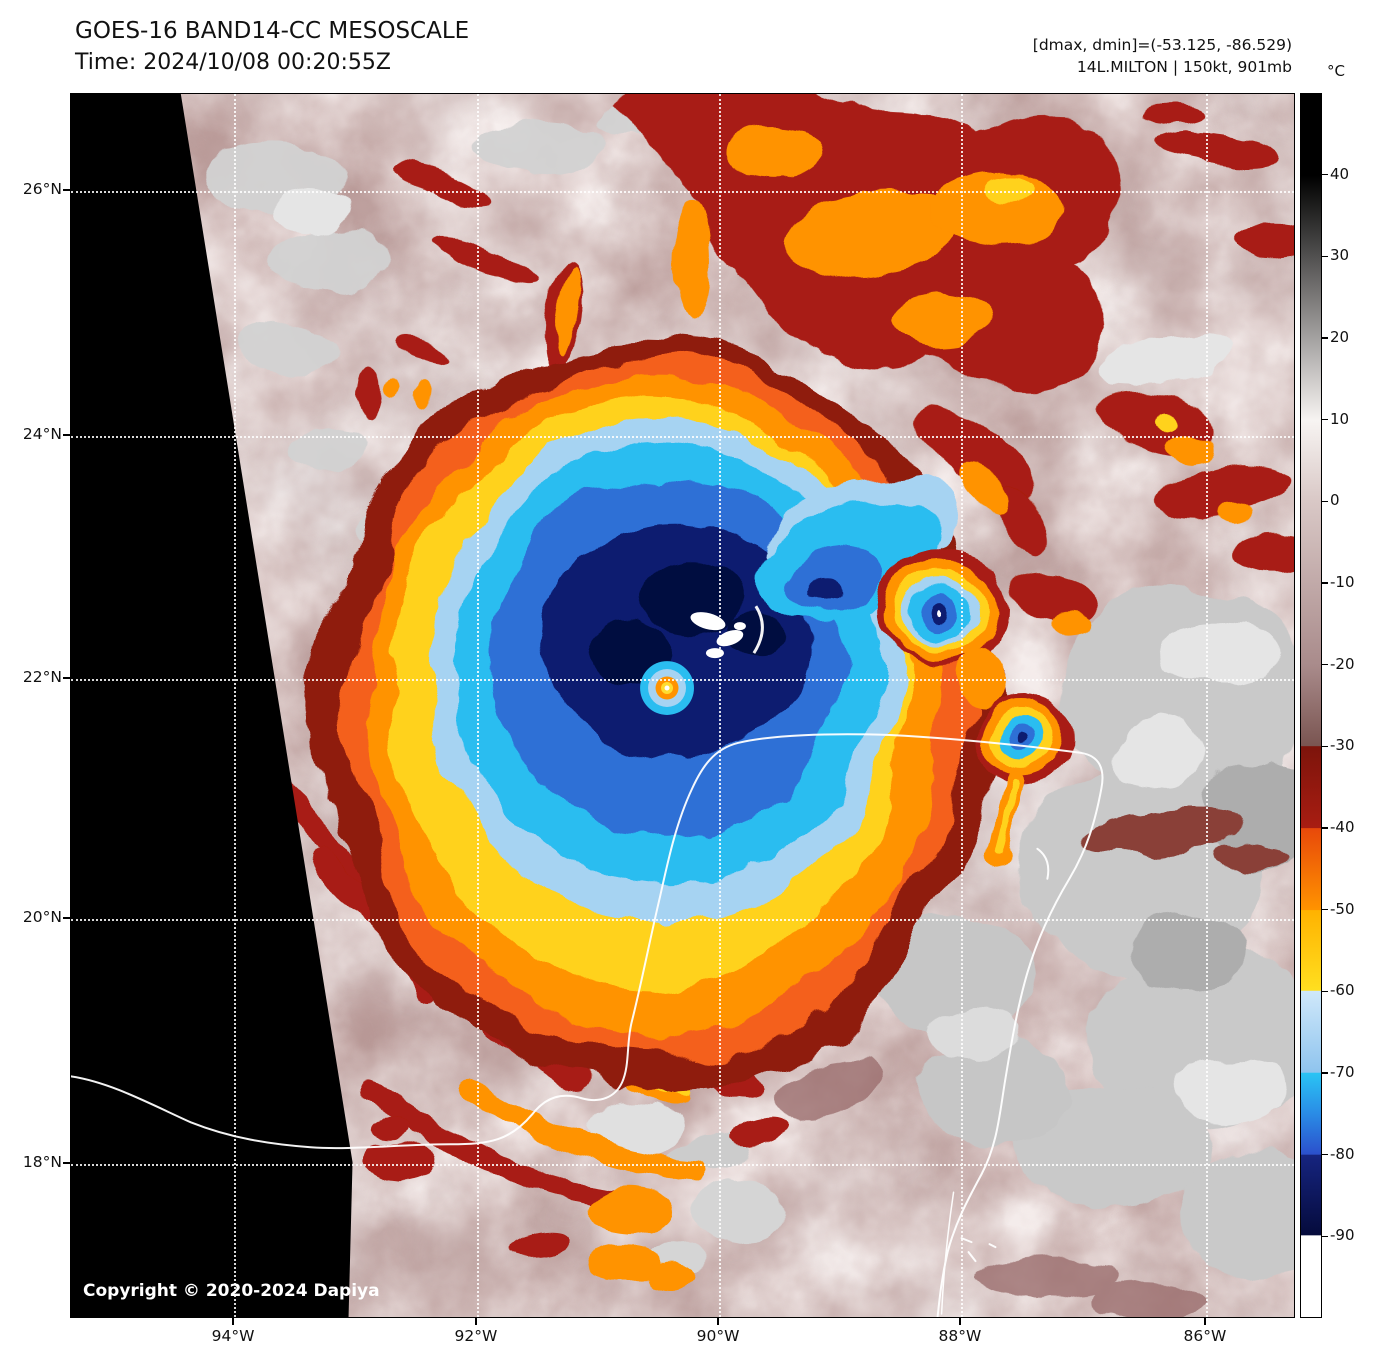  What do you see at coordinates (1205, 1336) in the screenshot?
I see `longitude-label: 86°W` at bounding box center [1205, 1336].